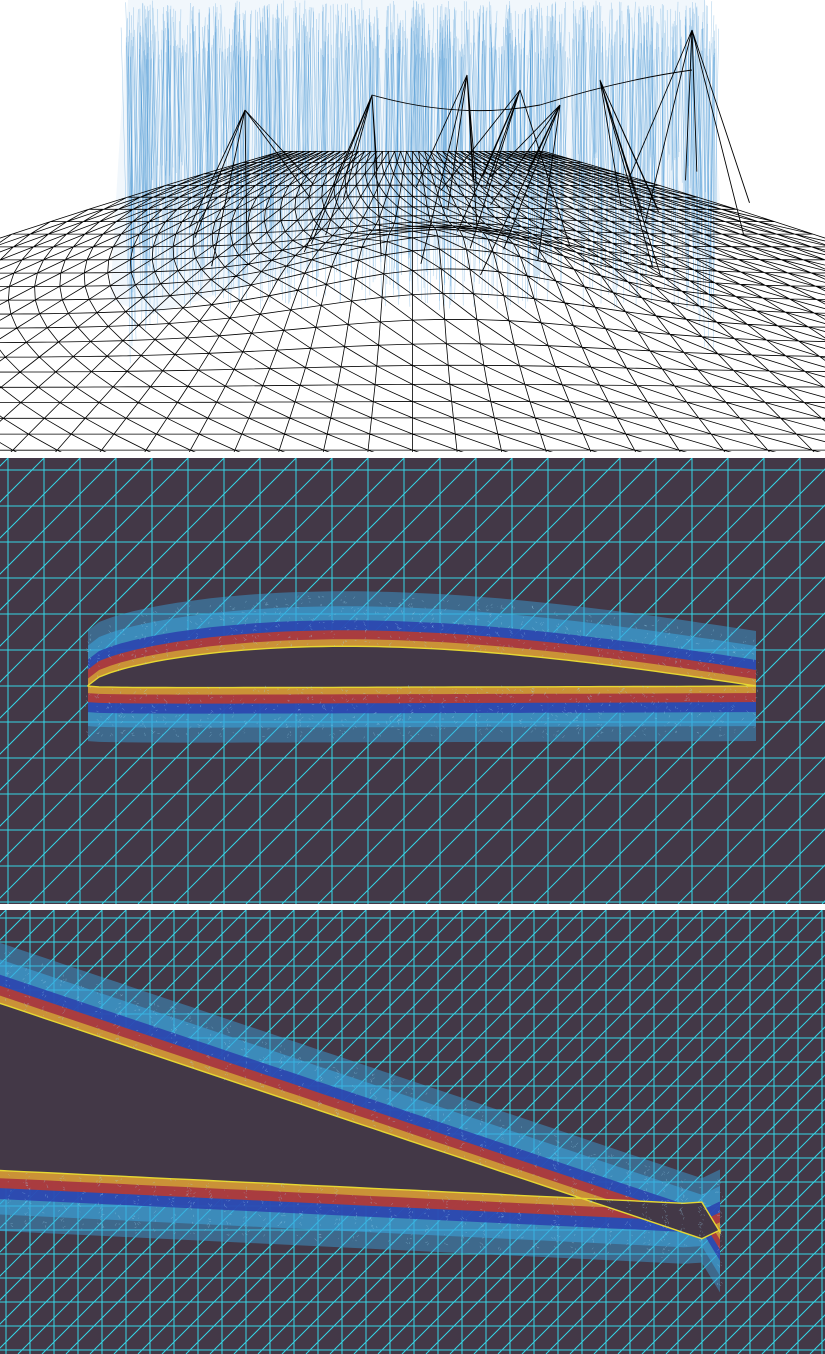  I want to click on mesh-speckle, so click(423, 667).